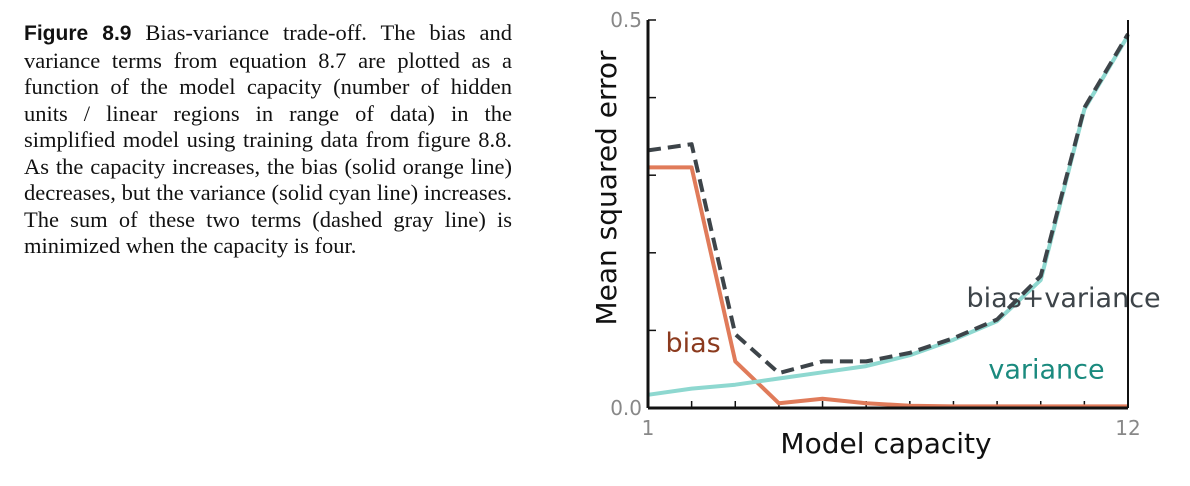 The width and height of the screenshot is (1190, 486). I want to click on y-tick-label: 0.0, so click(626, 408).